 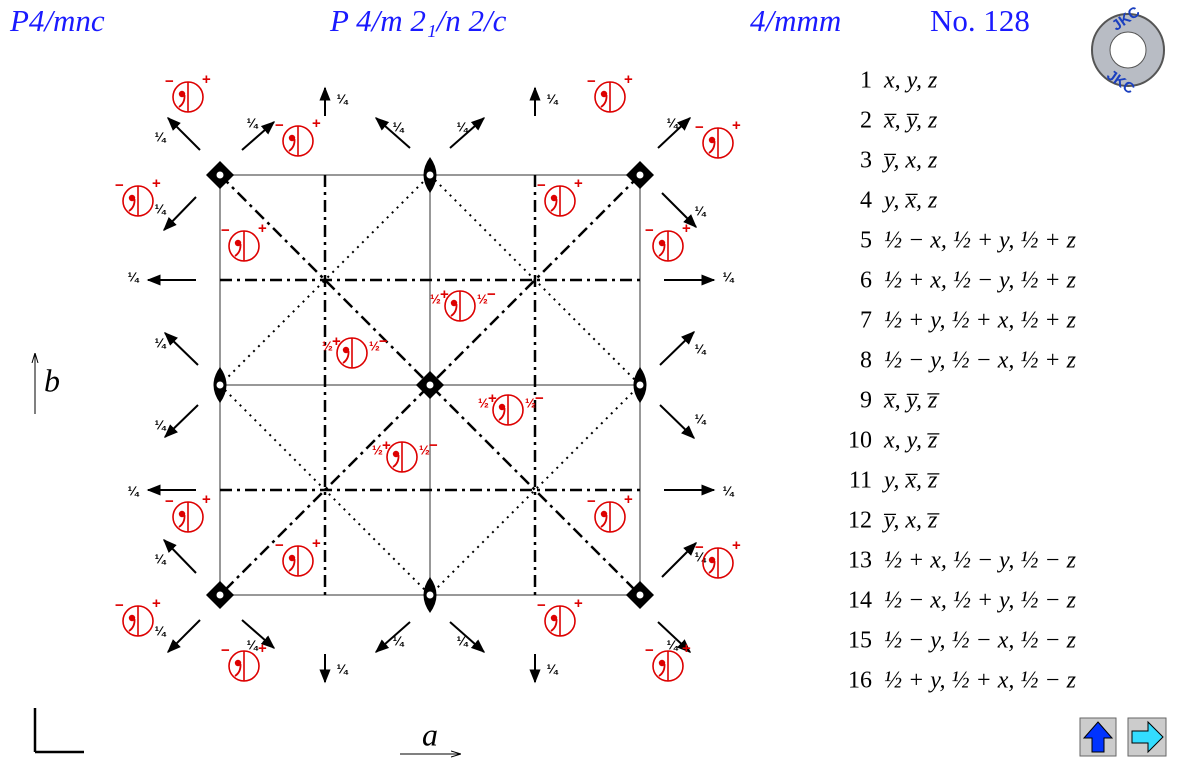 I want to click on group-number: No. 128, so click(x=980, y=20).